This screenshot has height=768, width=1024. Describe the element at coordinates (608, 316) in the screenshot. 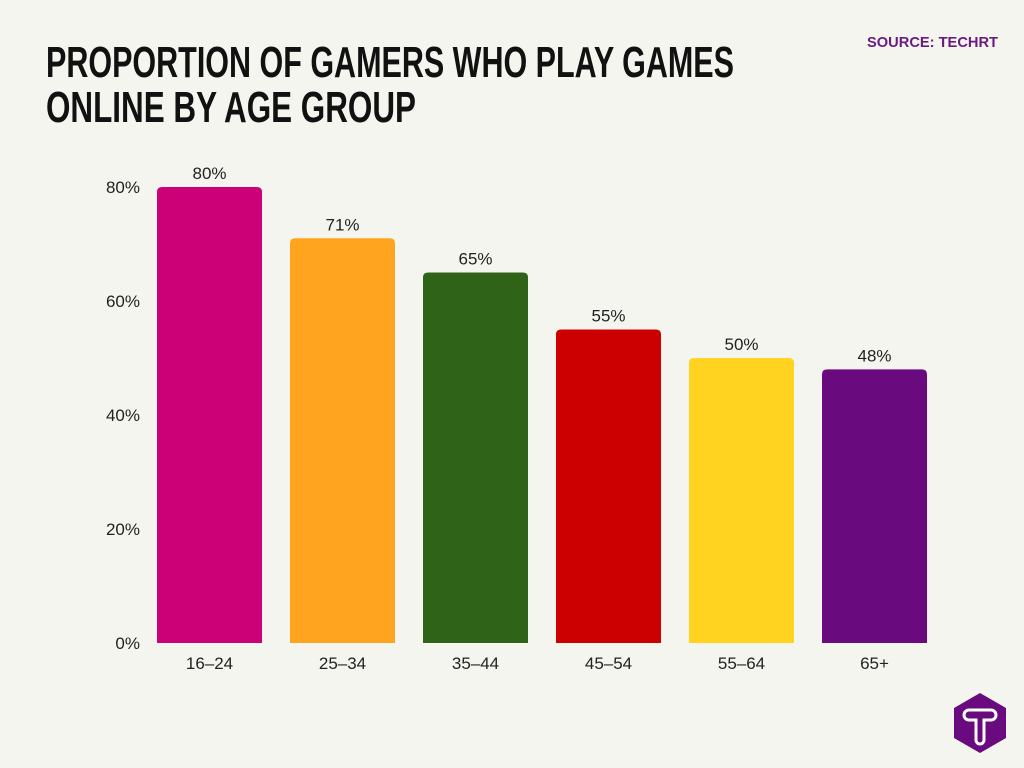

I see `data-label: 55%` at that location.